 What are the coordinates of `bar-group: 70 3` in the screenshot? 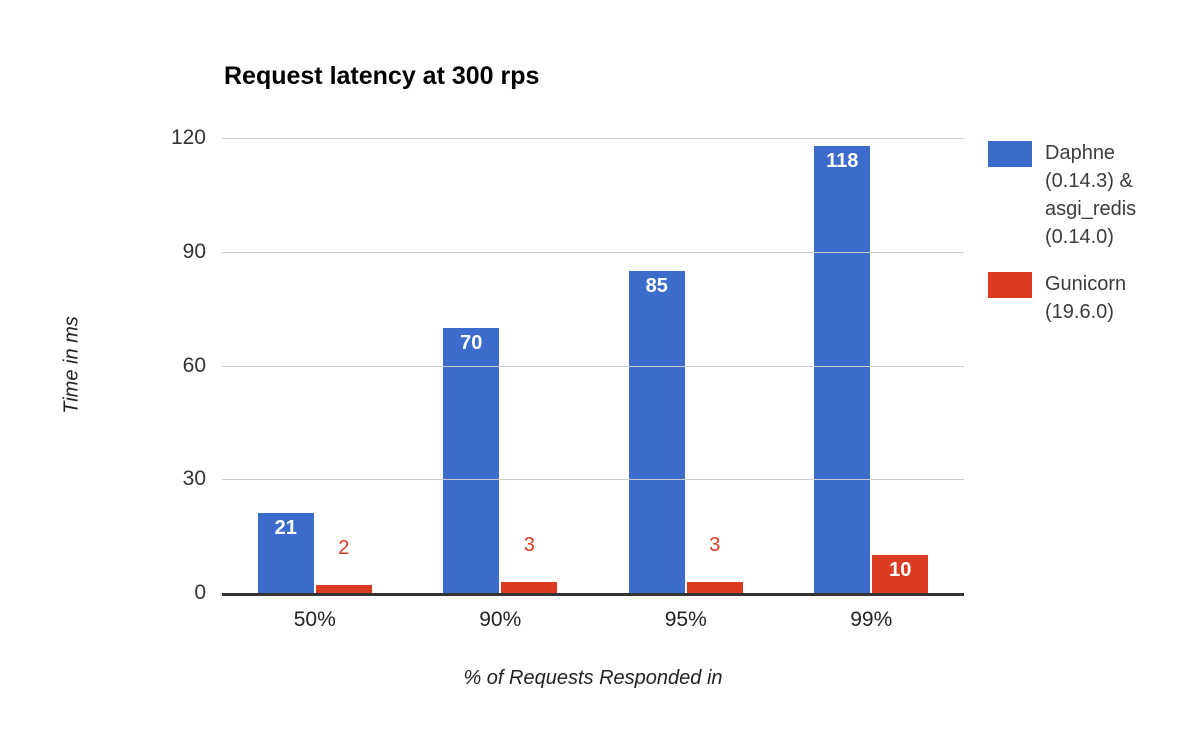 It's located at (501, 365).